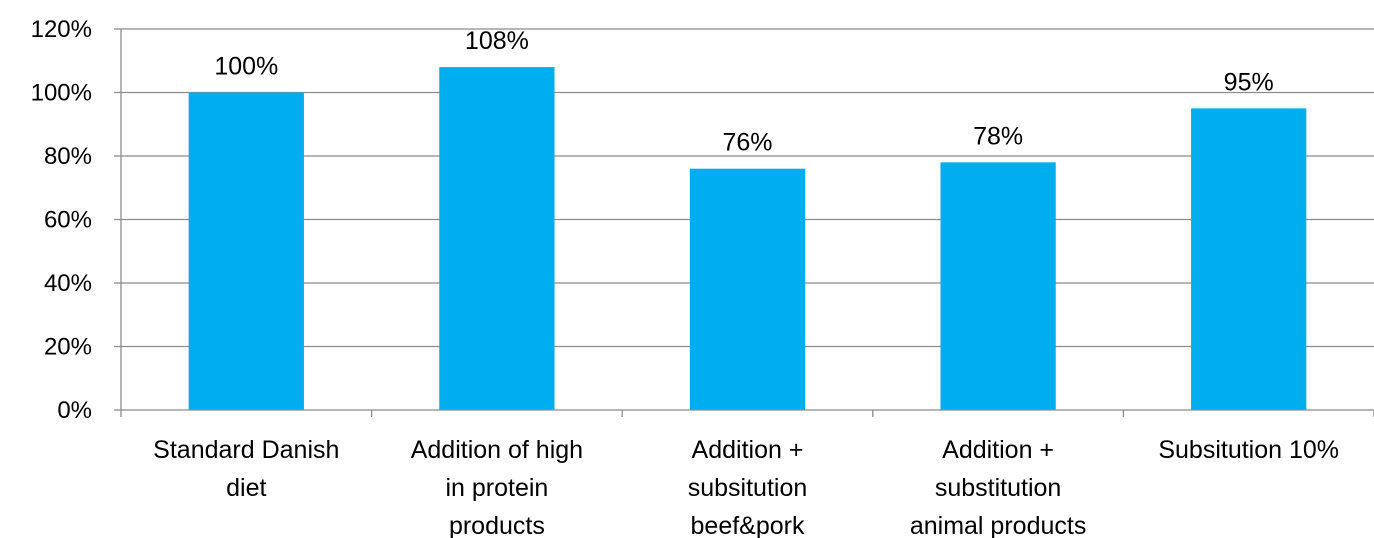  What do you see at coordinates (61, 93) in the screenshot?
I see `y-tick-label: 100%` at bounding box center [61, 93].